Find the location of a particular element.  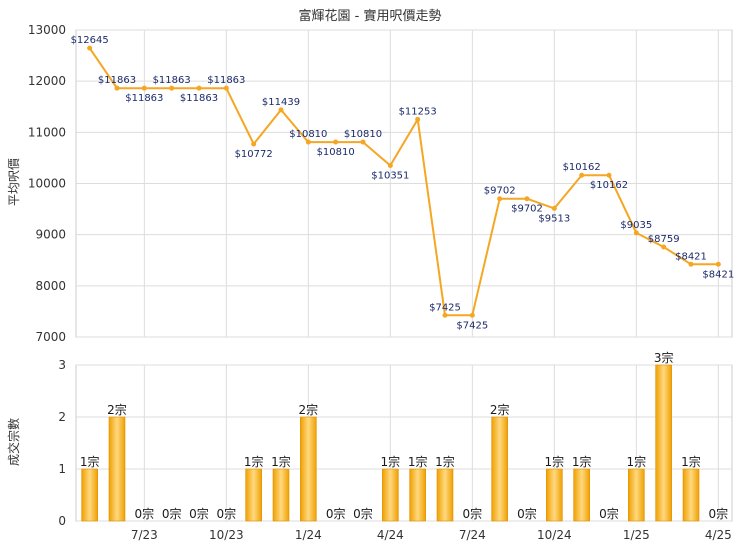

volume-y-tick-label: 1 is located at coordinates (62, 469).